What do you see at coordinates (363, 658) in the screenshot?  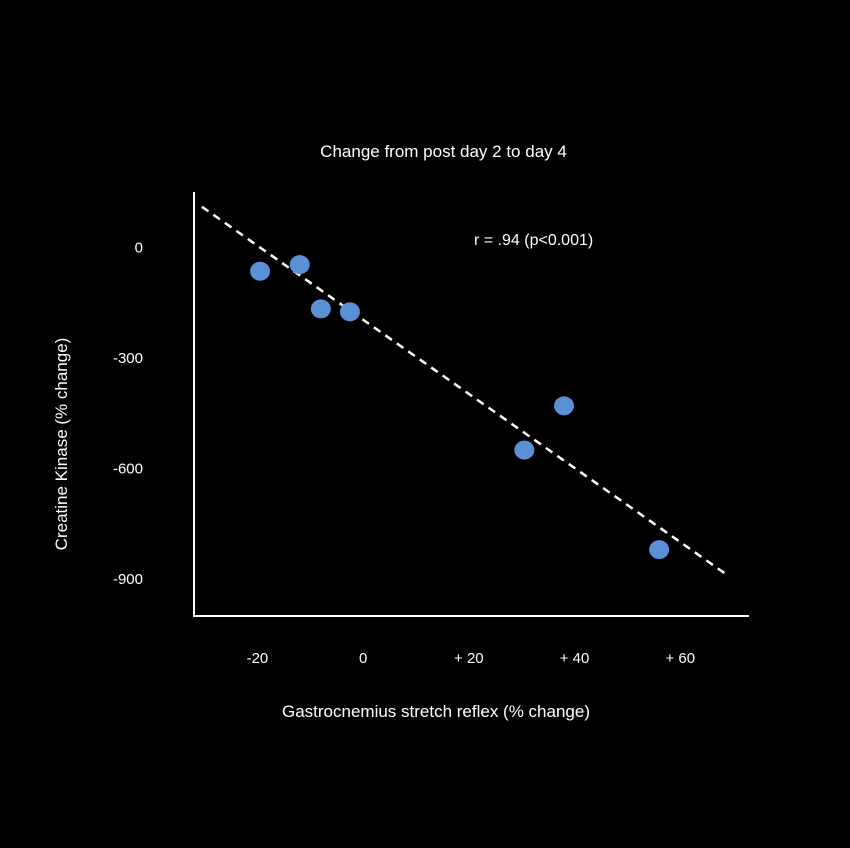 I see `x-tick-label: 0` at bounding box center [363, 658].